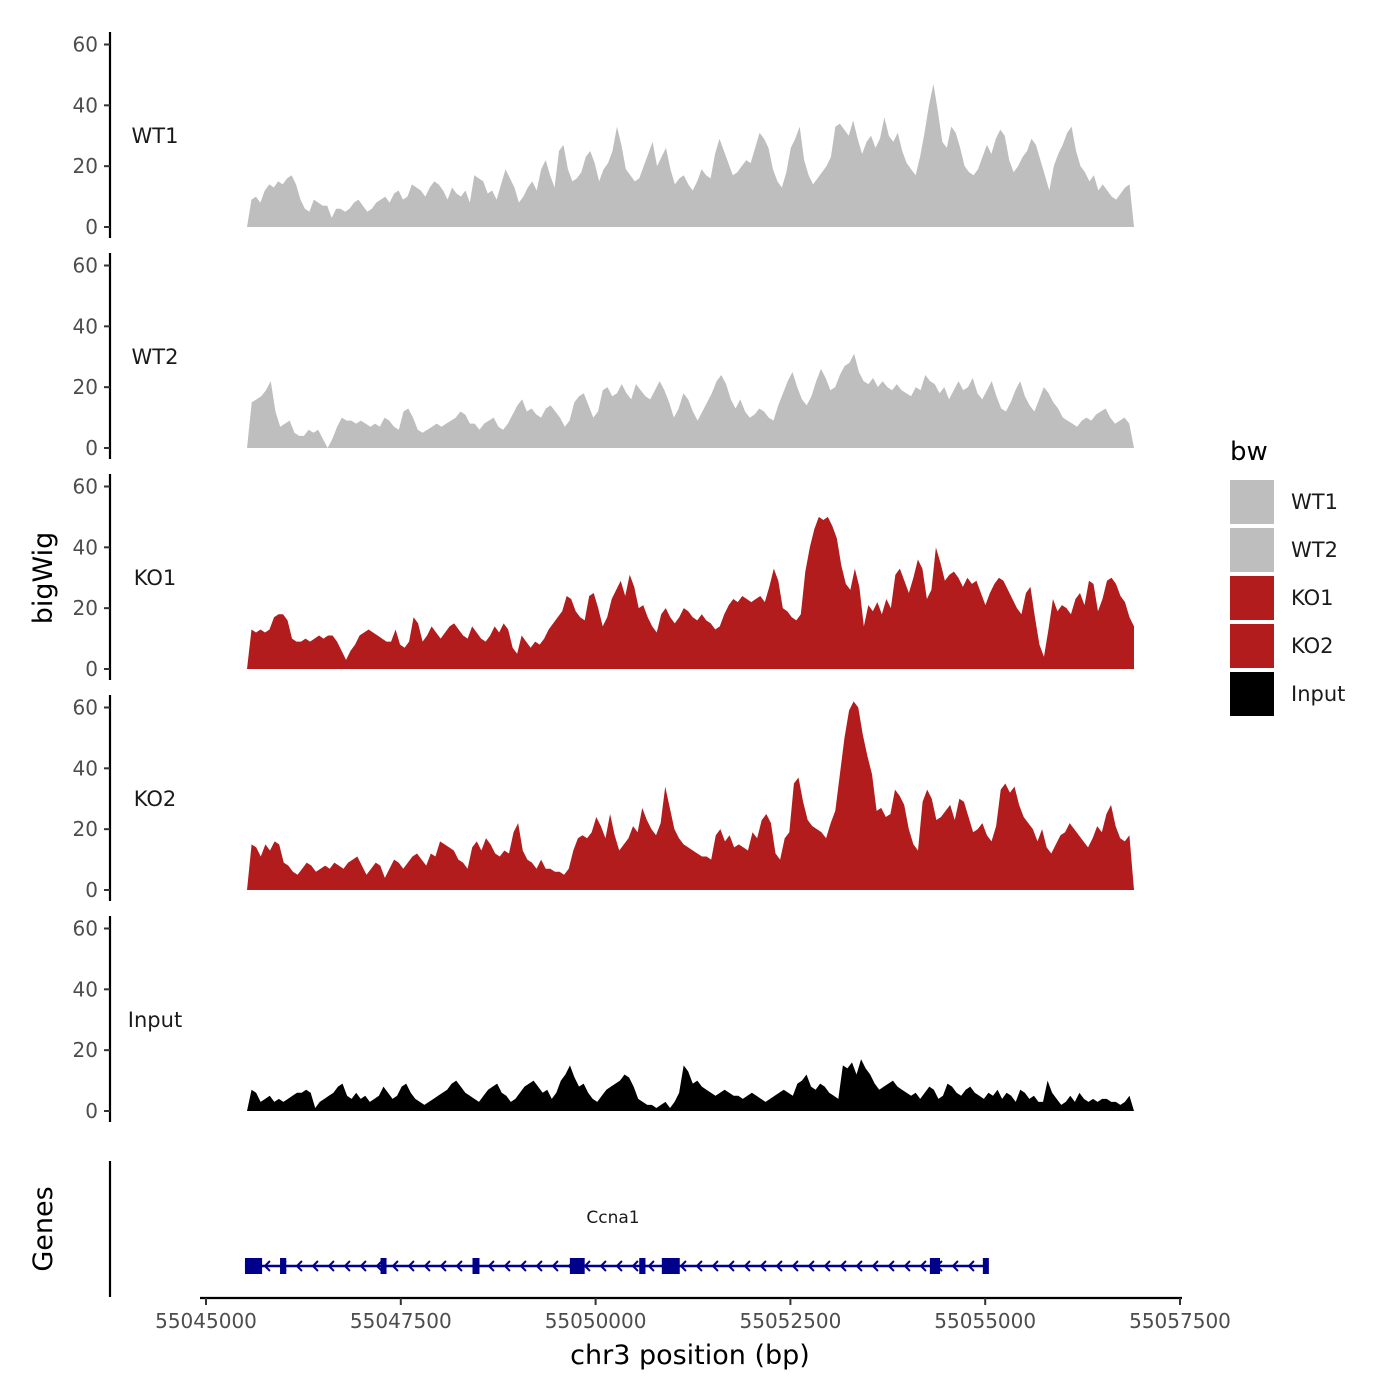 The width and height of the screenshot is (1400, 1400). I want to click on x-tick-label: 55045000, so click(206, 1321).